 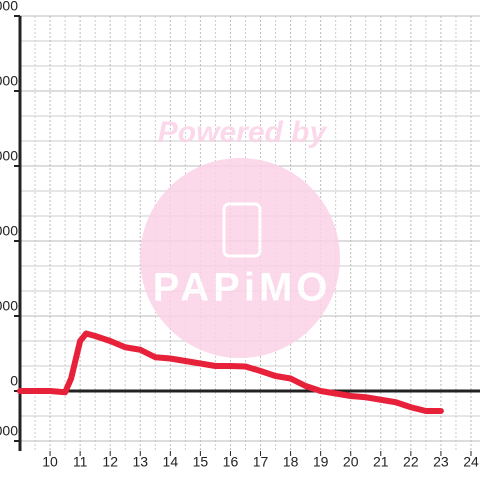 What do you see at coordinates (201, 462) in the screenshot?
I see `x-tick-label: 15` at bounding box center [201, 462].